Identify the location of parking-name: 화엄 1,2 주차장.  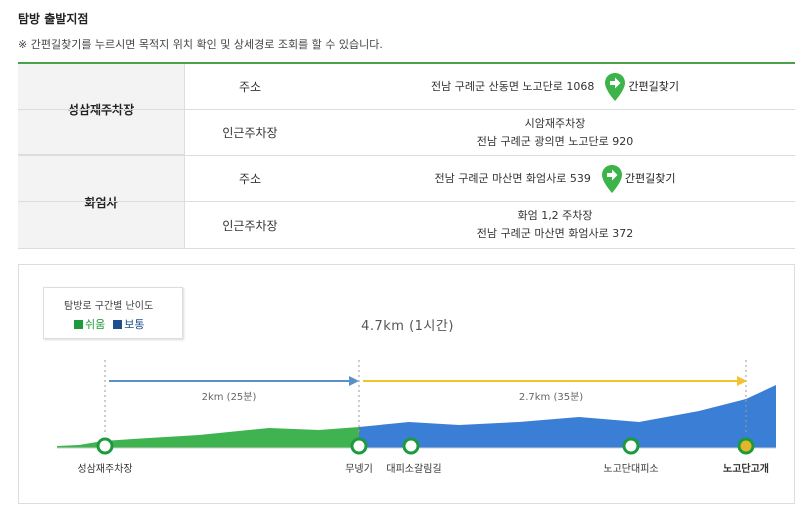
(555, 215).